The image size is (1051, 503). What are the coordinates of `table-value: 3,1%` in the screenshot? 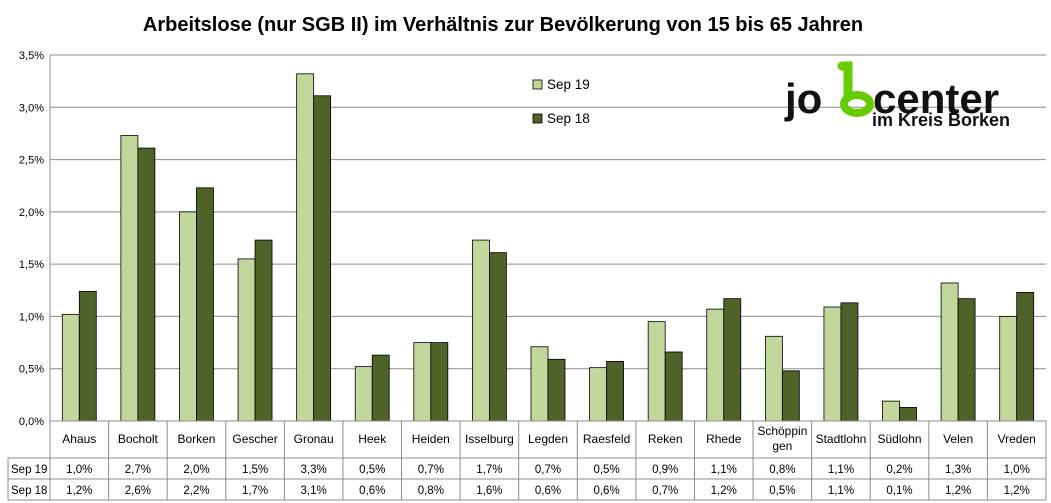 It's located at (314, 491).